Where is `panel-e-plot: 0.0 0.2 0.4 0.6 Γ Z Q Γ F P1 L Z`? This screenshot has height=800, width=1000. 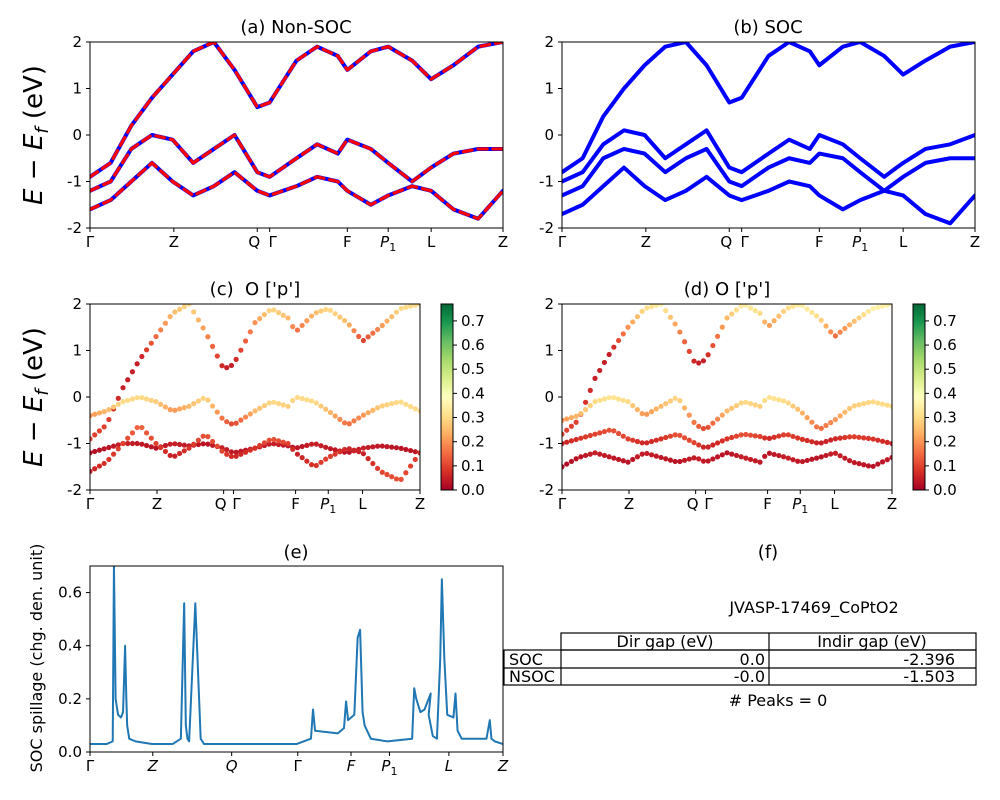
panel-e-plot: 0.0 0.2 0.4 0.6 Γ Z Q Γ F P1 L Z is located at coordinates (283, 671).